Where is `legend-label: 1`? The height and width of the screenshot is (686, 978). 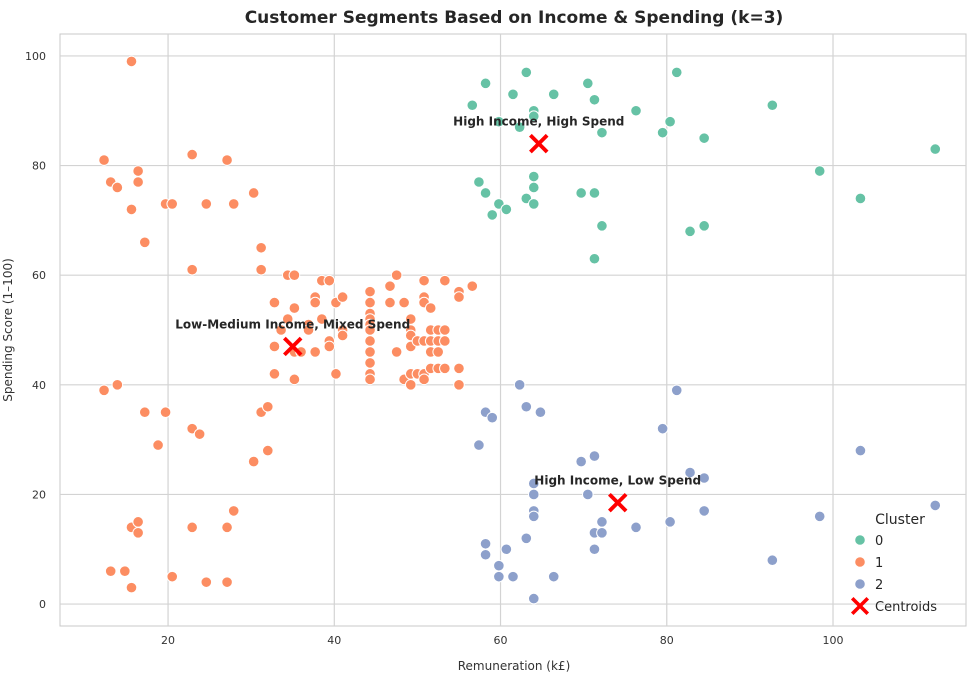
legend-label: 1 is located at coordinates (879, 563).